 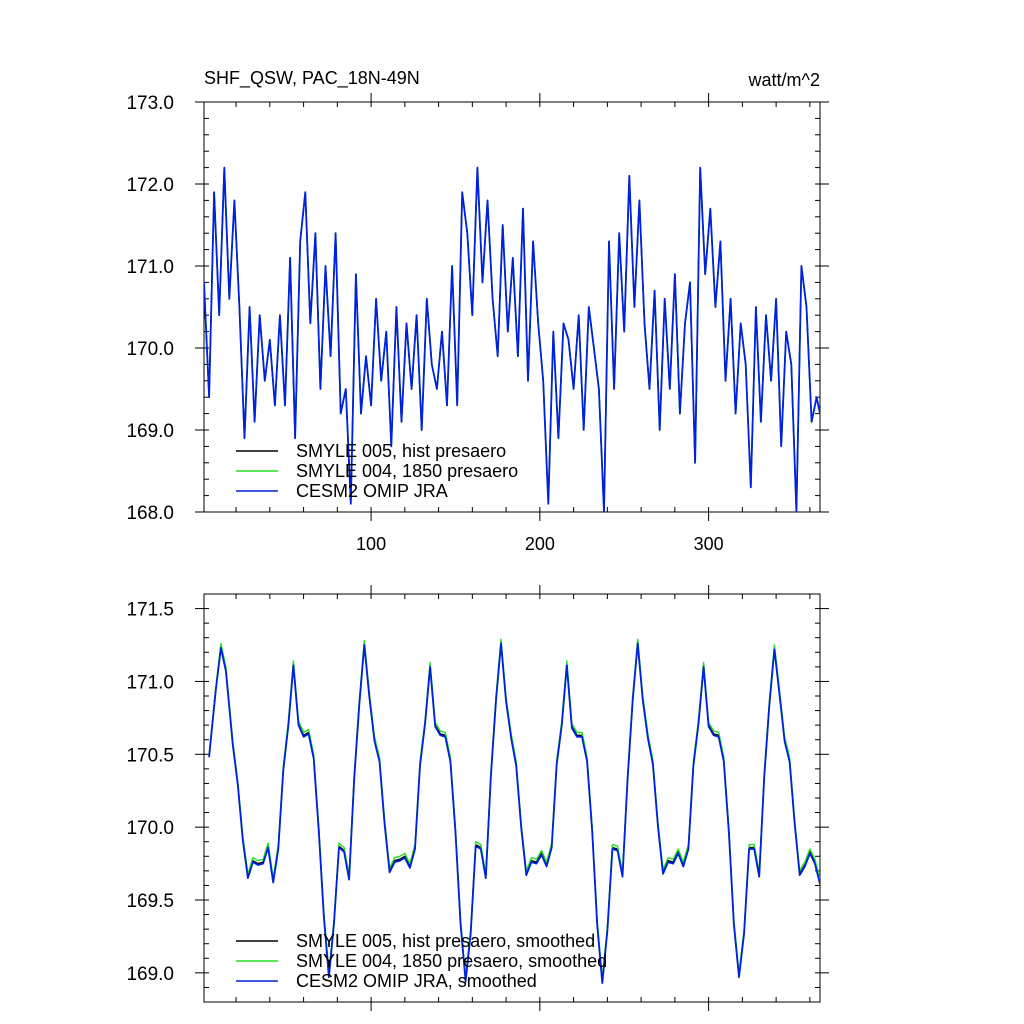 What do you see at coordinates (150, 185) in the screenshot?
I see `y-tick-label: 172.0` at bounding box center [150, 185].